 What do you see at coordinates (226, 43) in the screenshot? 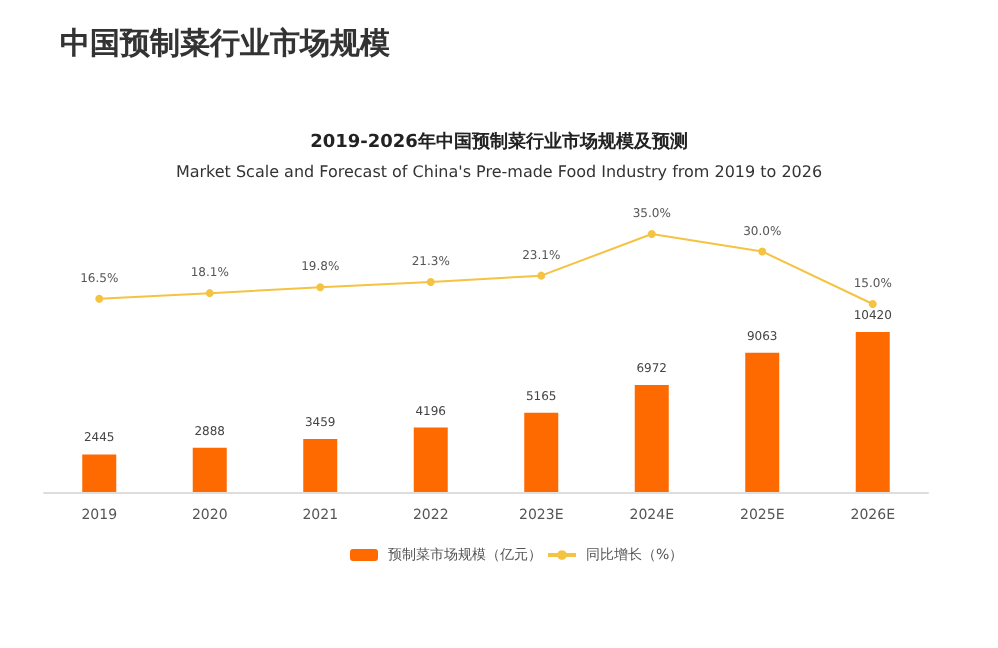
I see `text: 中国预制菜行业市场规模` at bounding box center [226, 43].